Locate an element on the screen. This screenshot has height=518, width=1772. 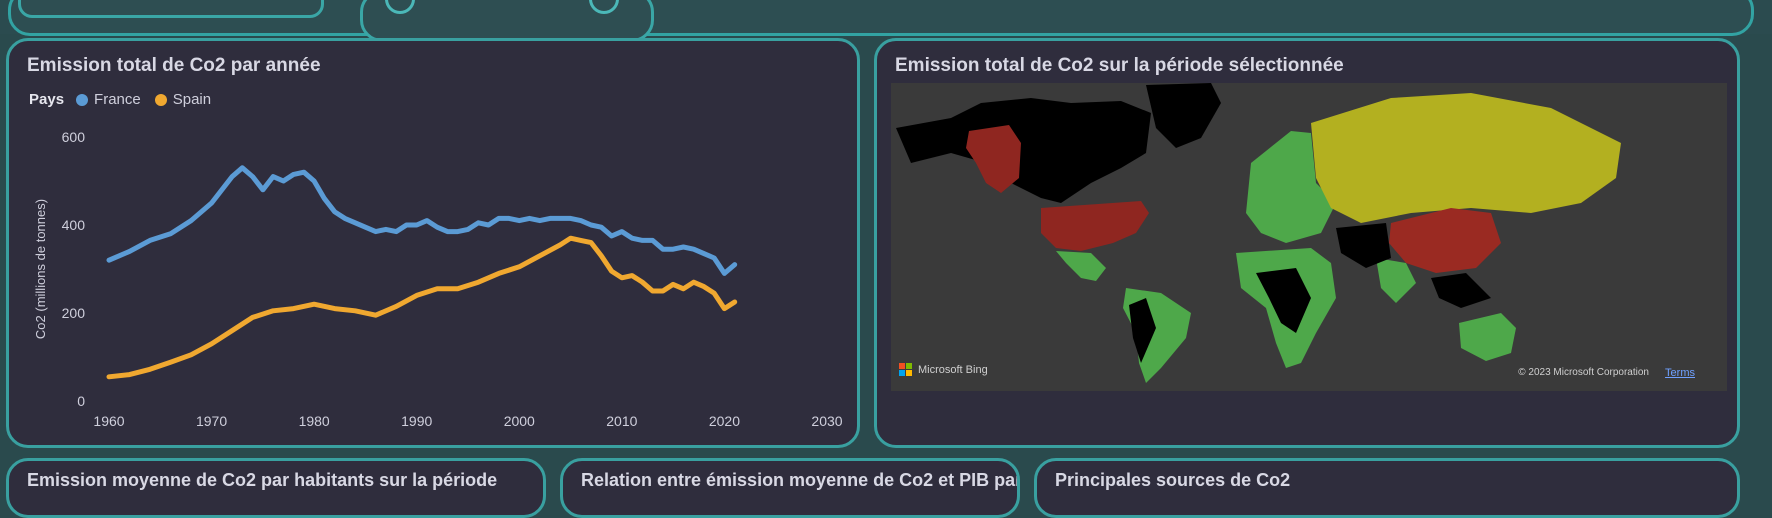
slider-start-handle is located at coordinates (400, 7).